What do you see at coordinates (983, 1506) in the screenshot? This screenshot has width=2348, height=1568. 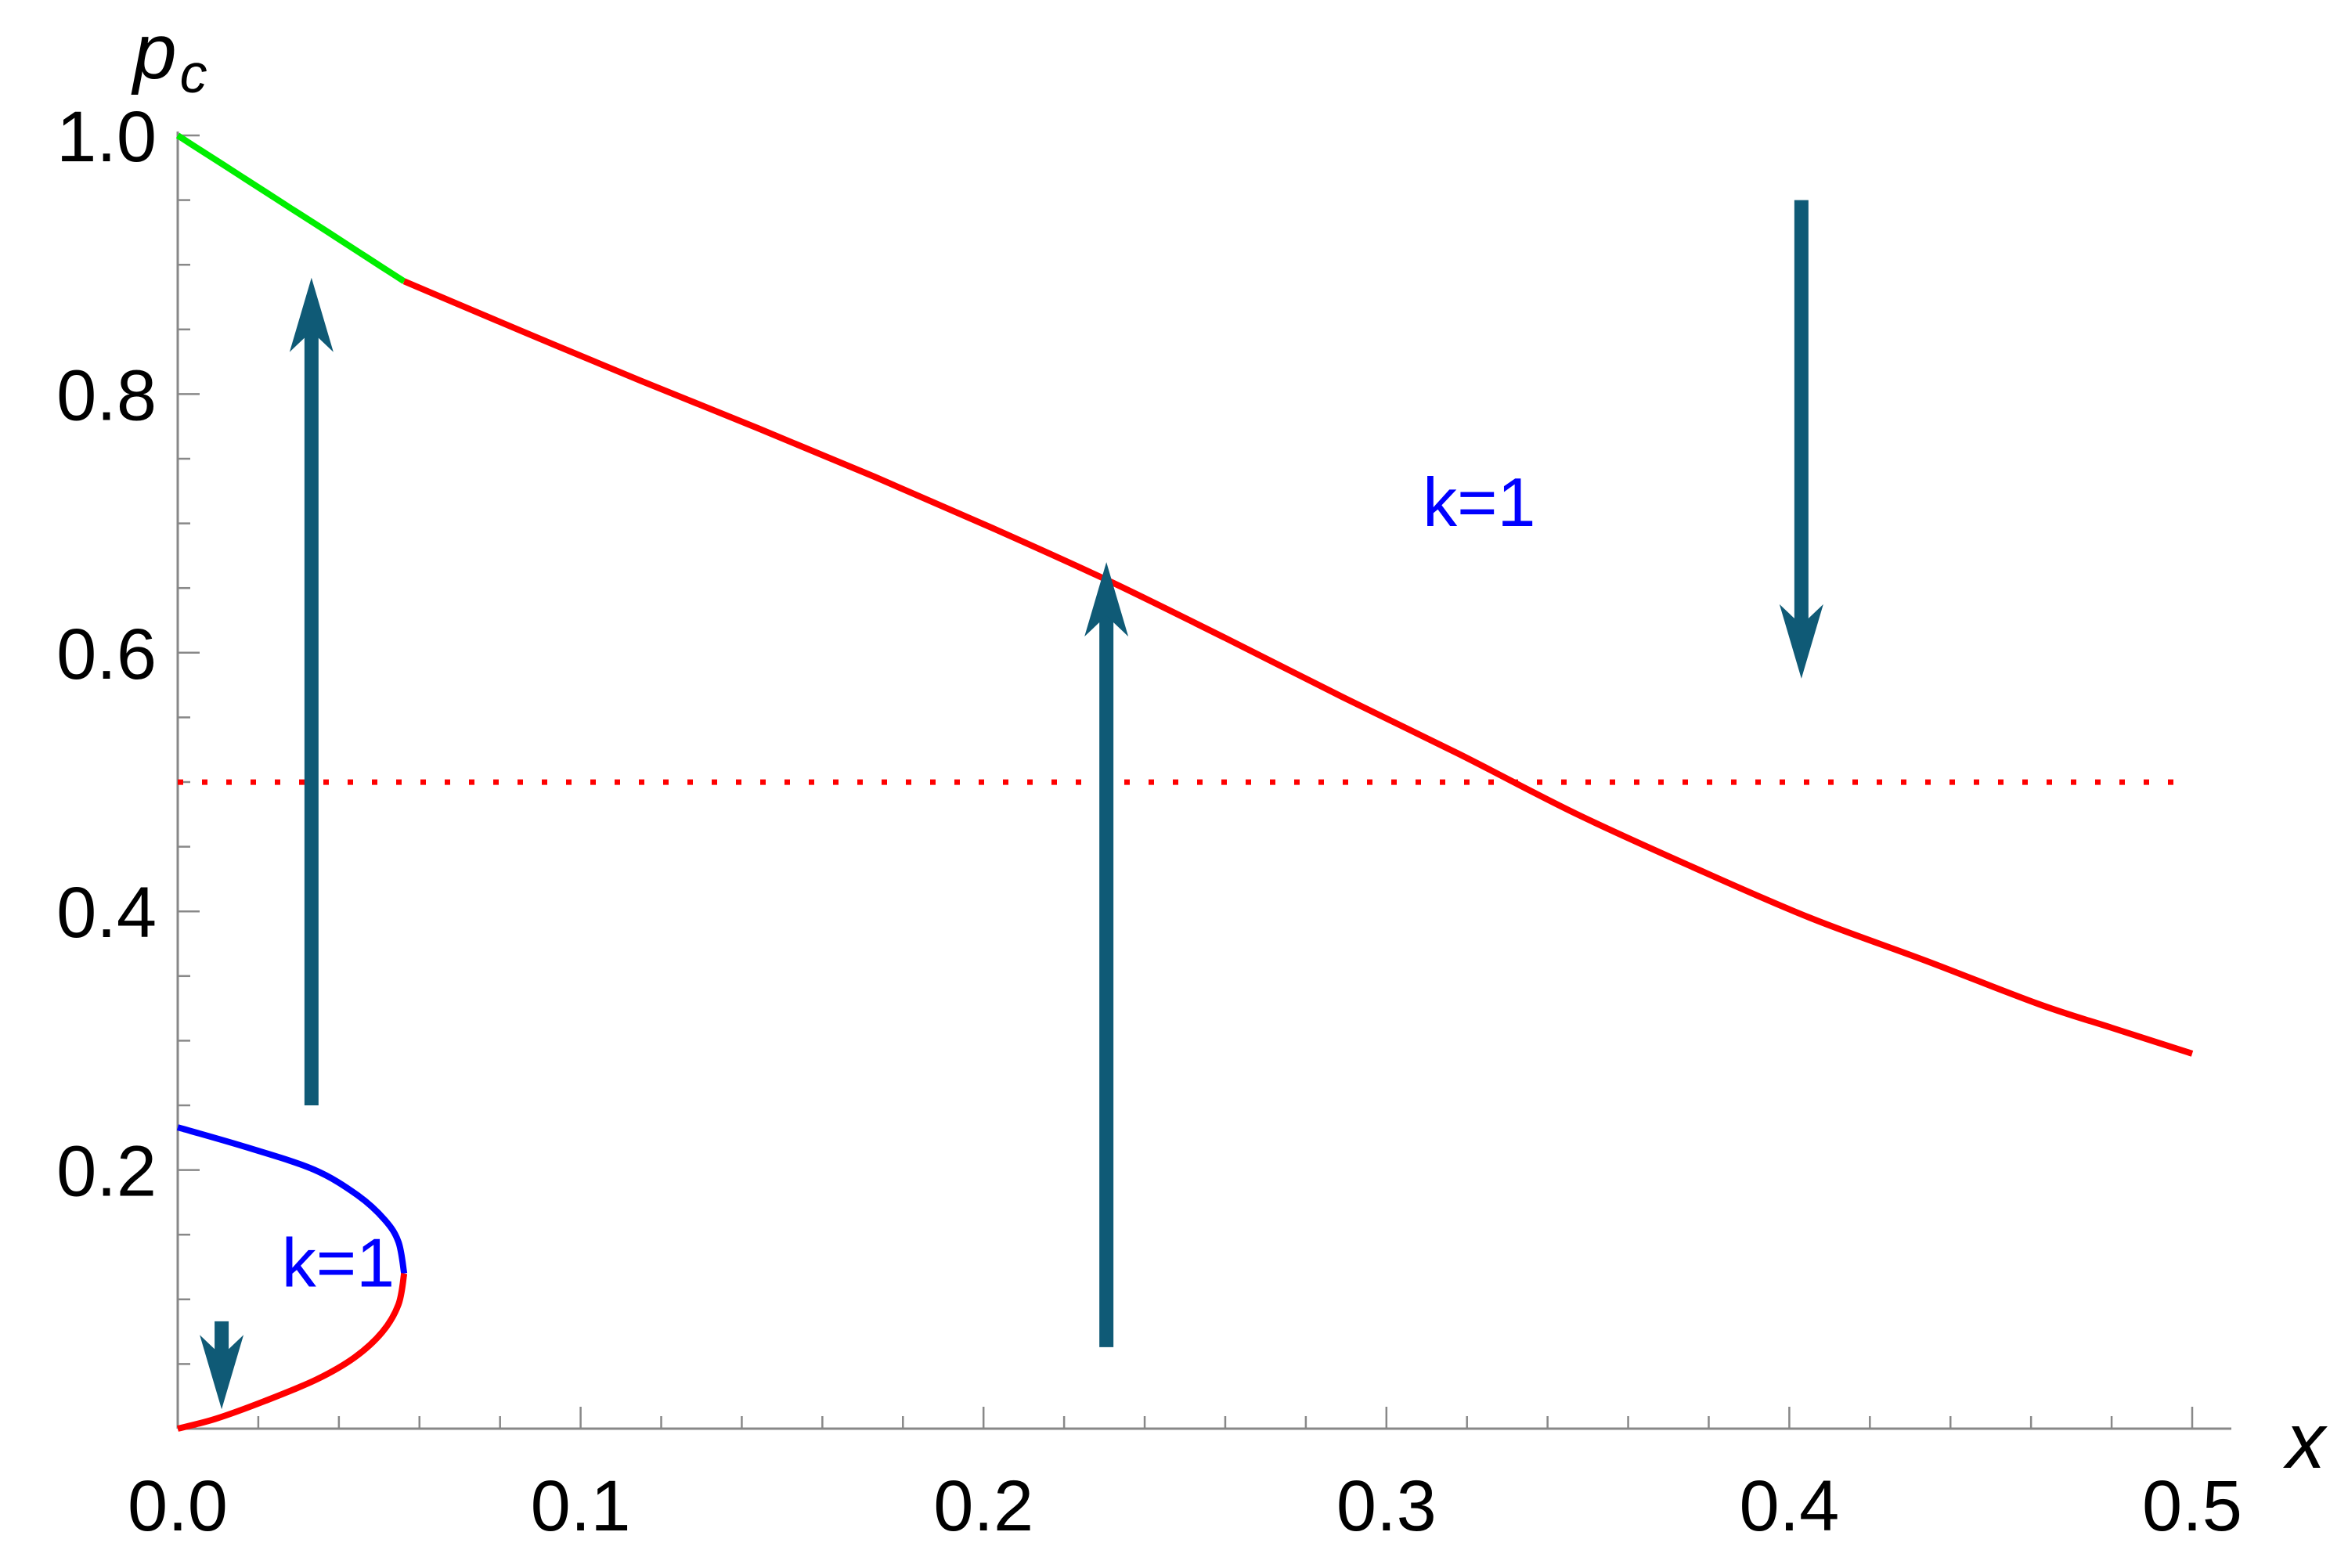 I see `x-tick-label: 0.2` at bounding box center [983, 1506].